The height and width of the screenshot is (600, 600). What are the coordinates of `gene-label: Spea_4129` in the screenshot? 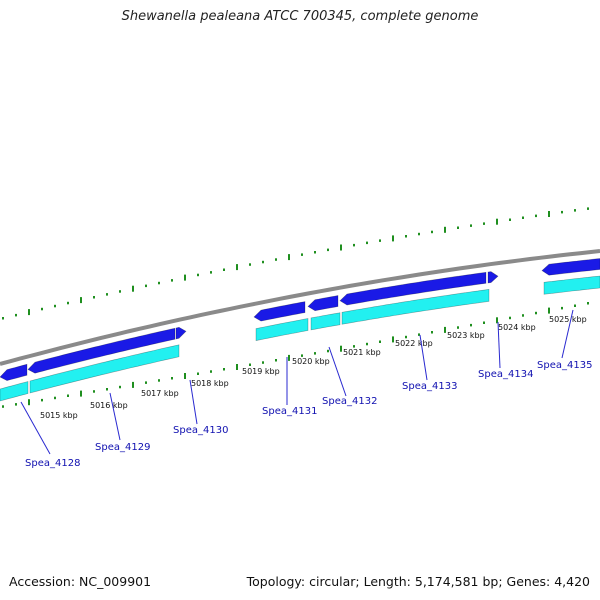 It's located at (122, 447).